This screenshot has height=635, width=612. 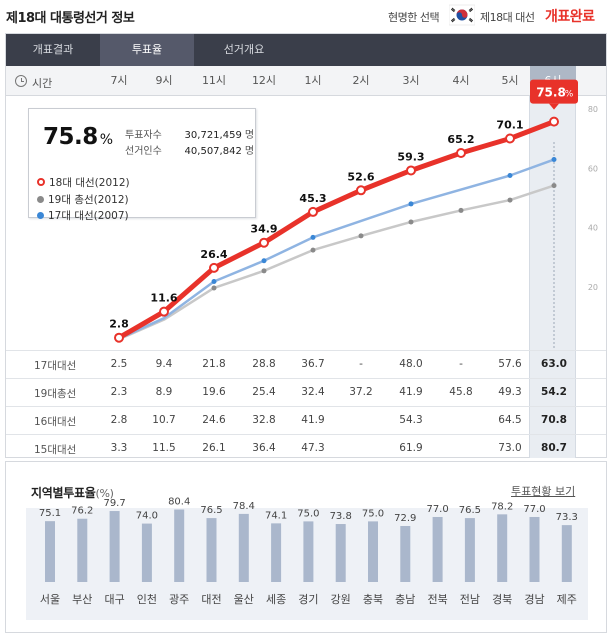 What do you see at coordinates (214, 420) in the screenshot?
I see `table-cell: 24.6` at bounding box center [214, 420].